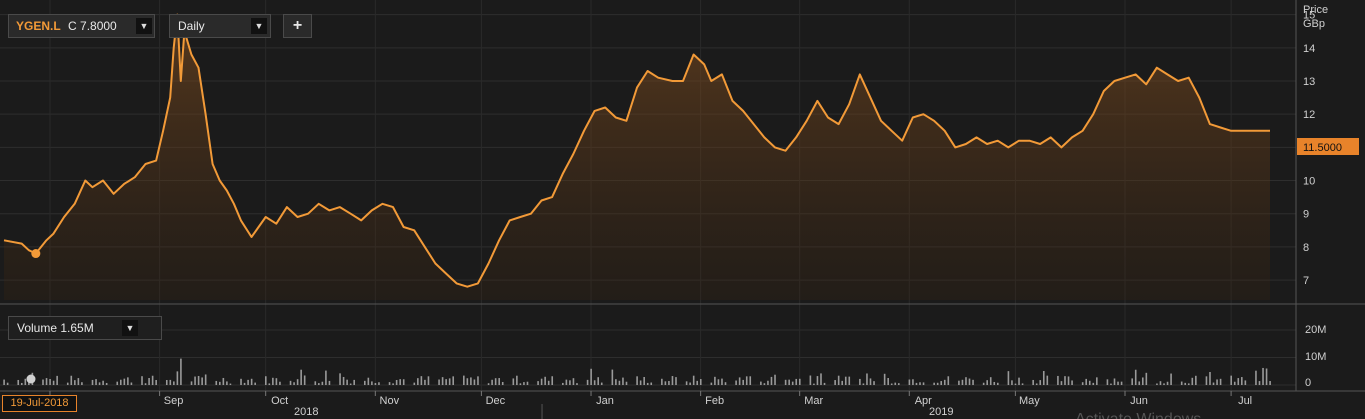 This screenshot has height=419, width=1365. What do you see at coordinates (1309, 16) in the screenshot?
I see `price-tick-label: 15` at bounding box center [1309, 16].